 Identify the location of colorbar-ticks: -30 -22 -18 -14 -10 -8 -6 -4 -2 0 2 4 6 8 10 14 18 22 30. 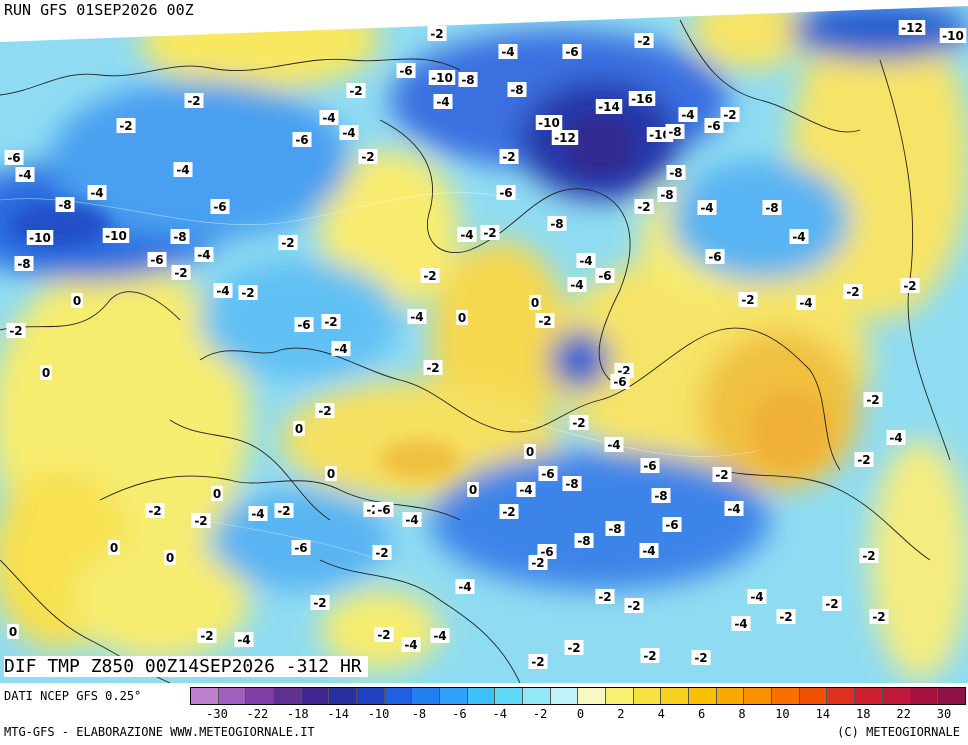
(578, 715).